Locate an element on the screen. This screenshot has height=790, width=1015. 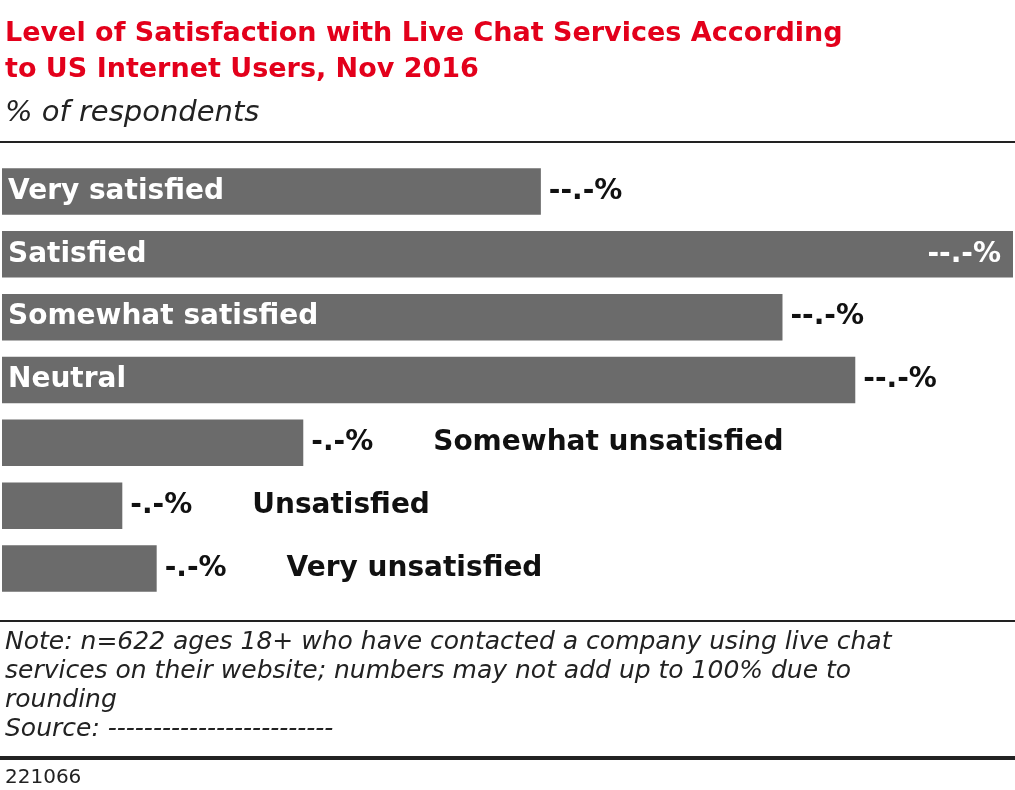
source-note: Source: ------------------------- is located at coordinates (169, 727).